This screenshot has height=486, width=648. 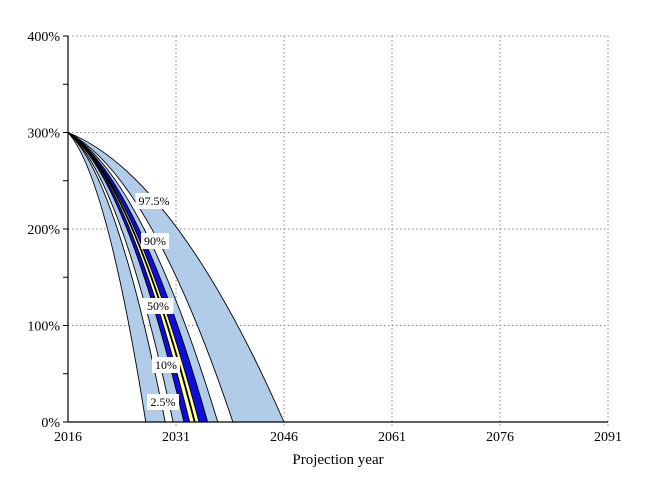 What do you see at coordinates (608, 437) in the screenshot?
I see `x-tick-label: 2091` at bounding box center [608, 437].